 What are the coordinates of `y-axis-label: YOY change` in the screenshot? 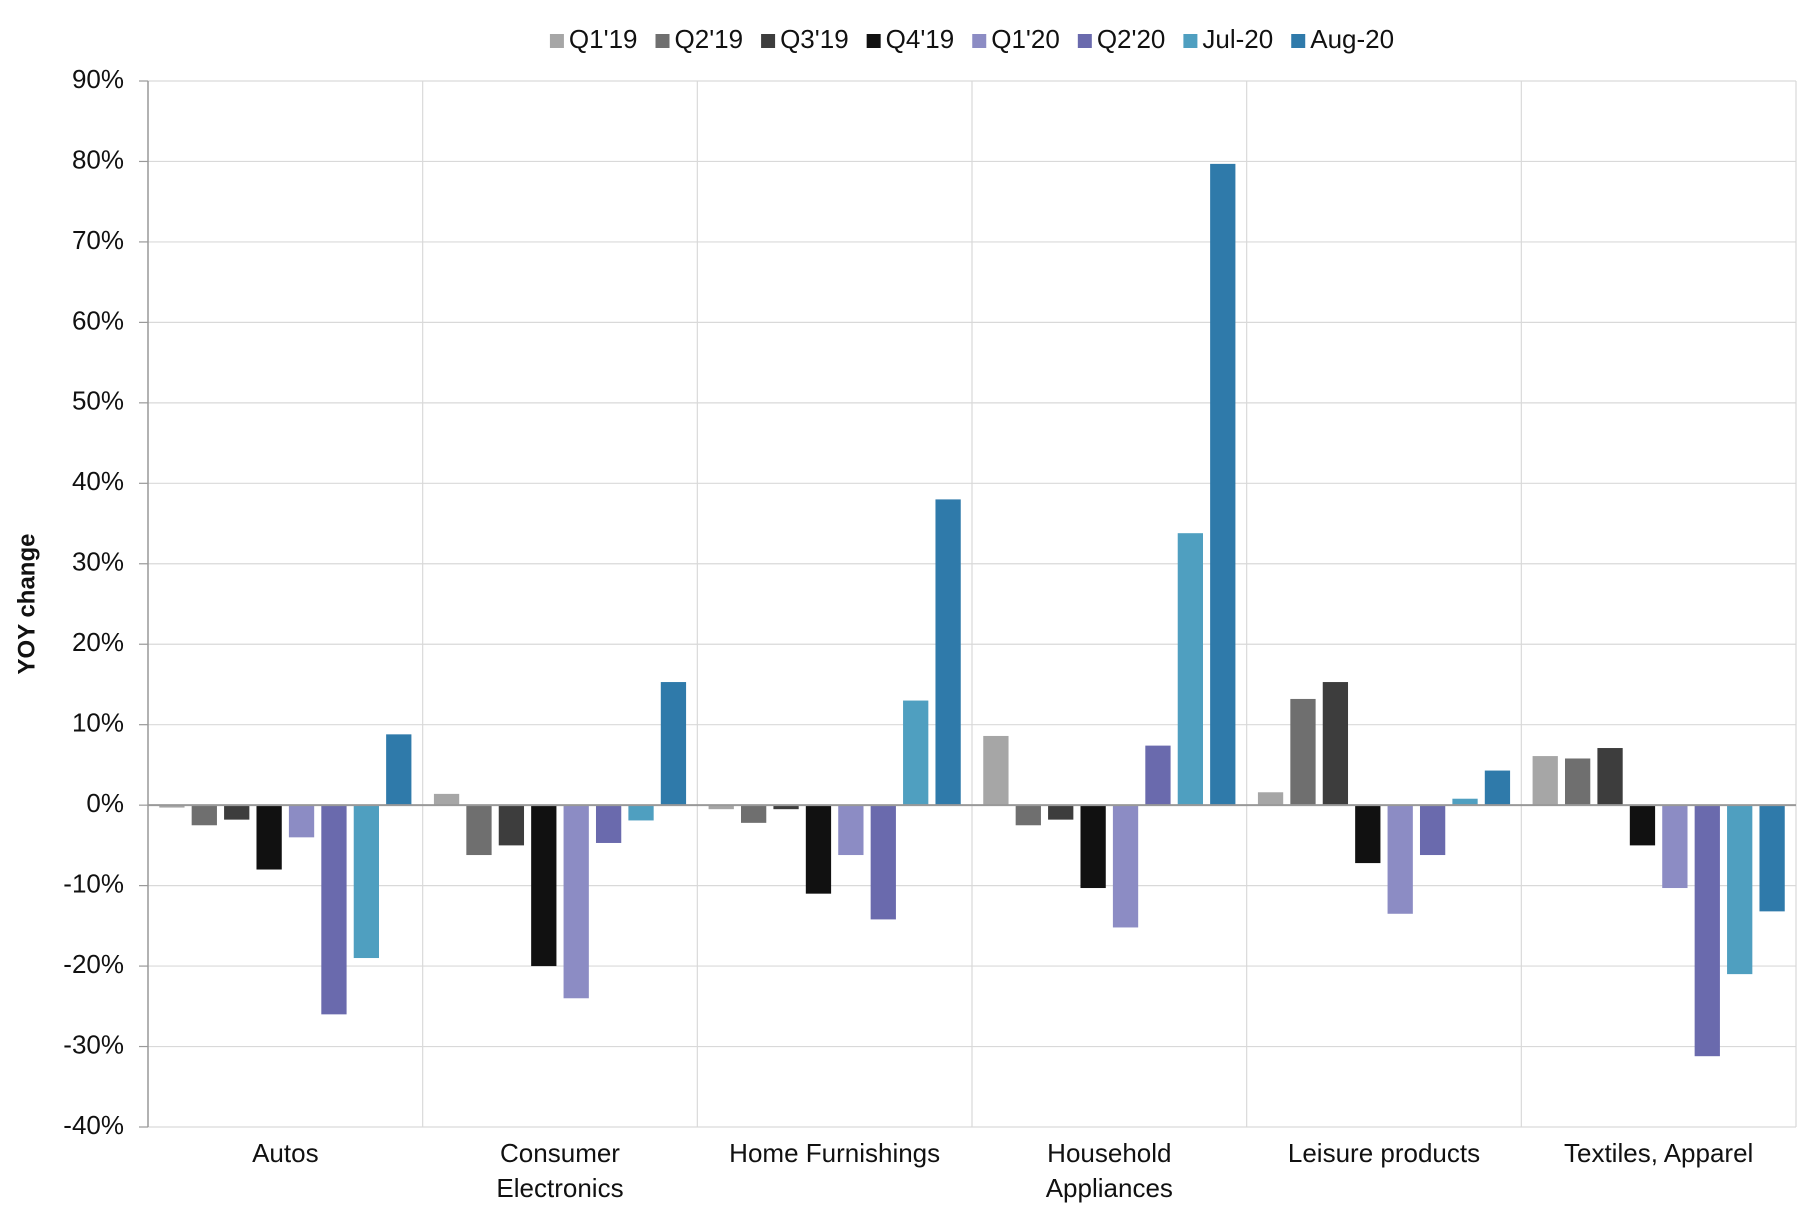 It's located at (26, 604).